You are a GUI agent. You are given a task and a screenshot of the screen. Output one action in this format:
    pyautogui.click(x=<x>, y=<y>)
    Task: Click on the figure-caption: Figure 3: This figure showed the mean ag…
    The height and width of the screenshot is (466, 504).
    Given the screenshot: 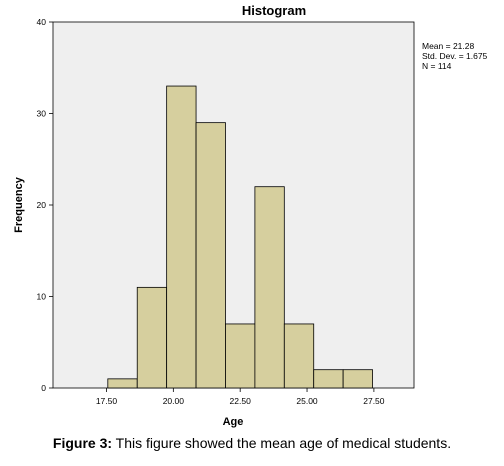 What is the action you would take?
    pyautogui.click(x=252, y=443)
    